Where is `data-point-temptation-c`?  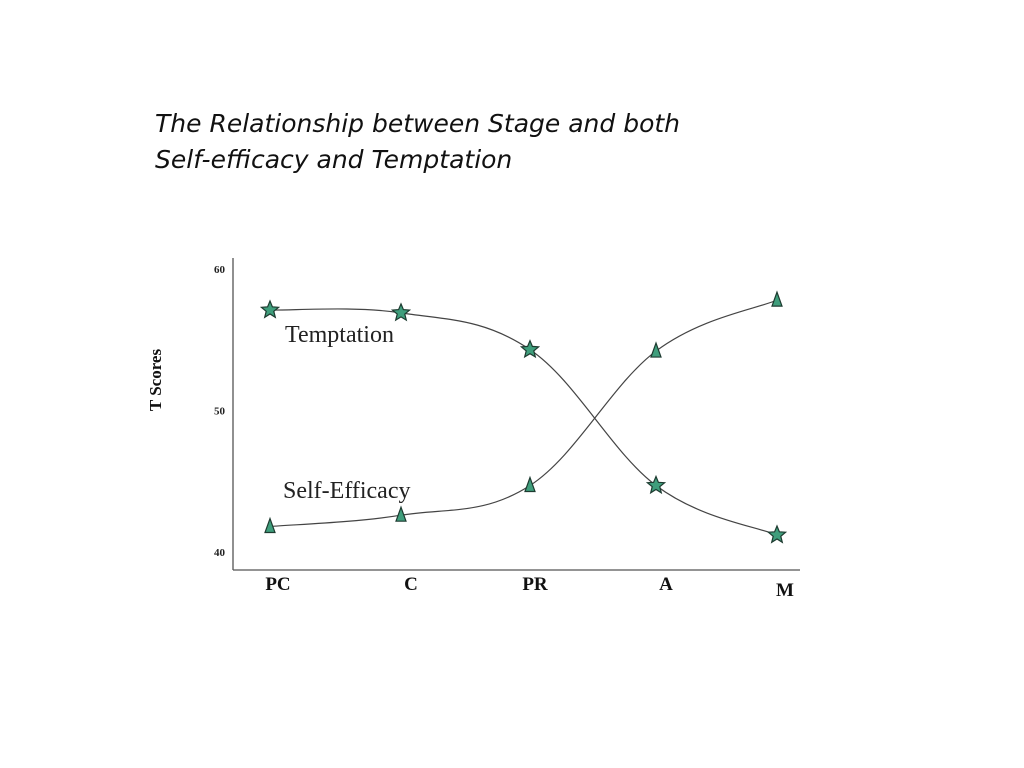
data-point-temptation-c is located at coordinates (401, 312).